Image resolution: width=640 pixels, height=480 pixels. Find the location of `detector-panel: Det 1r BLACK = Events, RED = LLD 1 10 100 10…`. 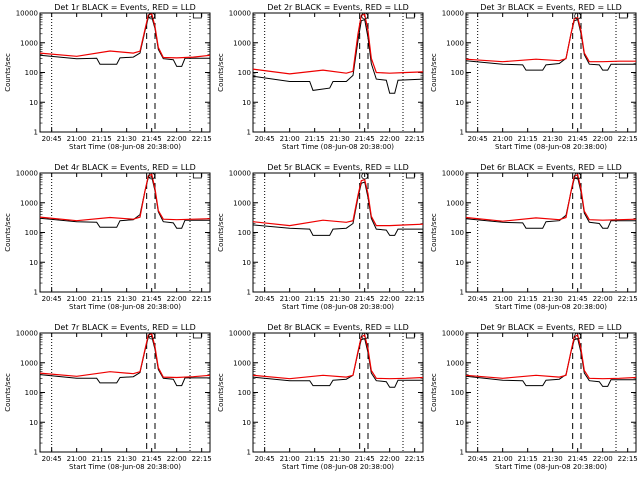

detector-panel: Det 1r BLACK = Events, RED = LLD 1 10 100 10… is located at coordinates (108, 77).